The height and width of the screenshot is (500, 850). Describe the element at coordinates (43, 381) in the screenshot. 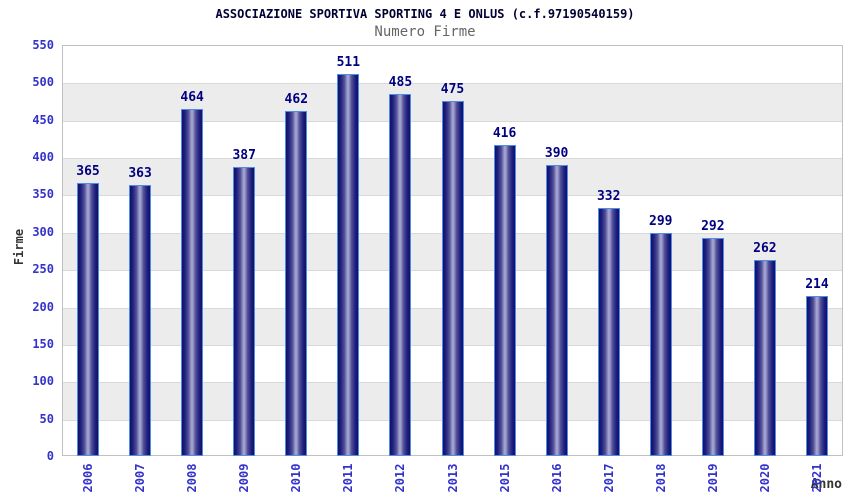

I see `y-axis-tick-label: 100` at that location.